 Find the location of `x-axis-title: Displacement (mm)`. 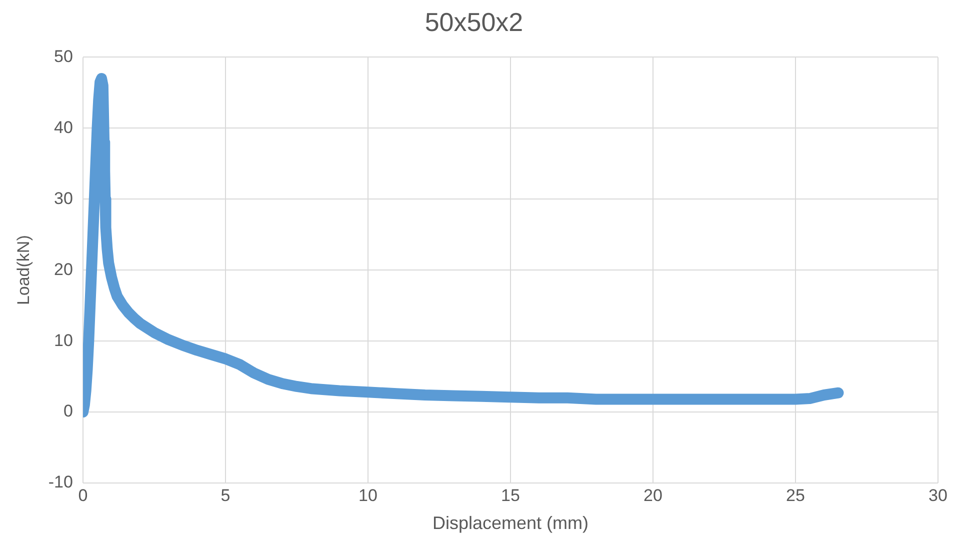

x-axis-title: Displacement (mm) is located at coordinates (510, 523).